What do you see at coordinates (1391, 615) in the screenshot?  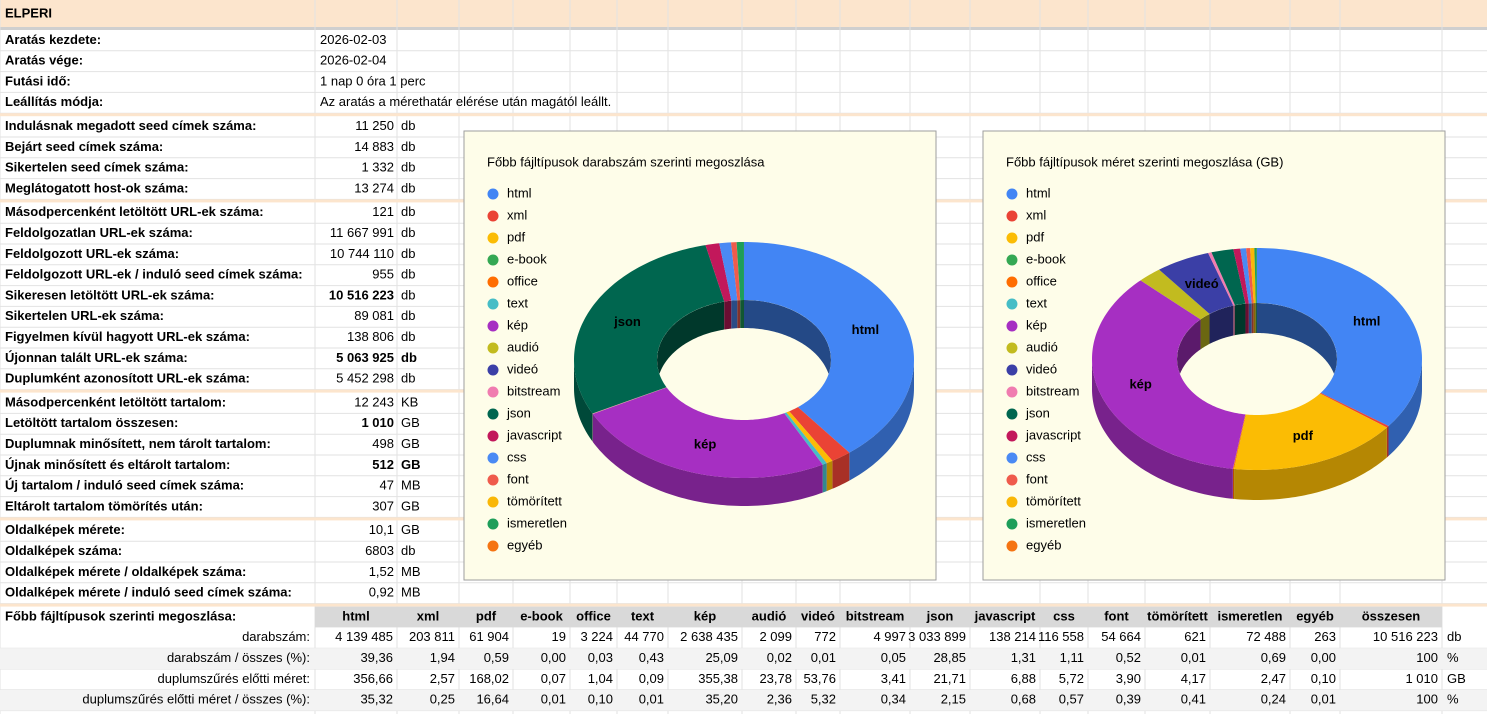 I see `column-header: összesen` at bounding box center [1391, 615].